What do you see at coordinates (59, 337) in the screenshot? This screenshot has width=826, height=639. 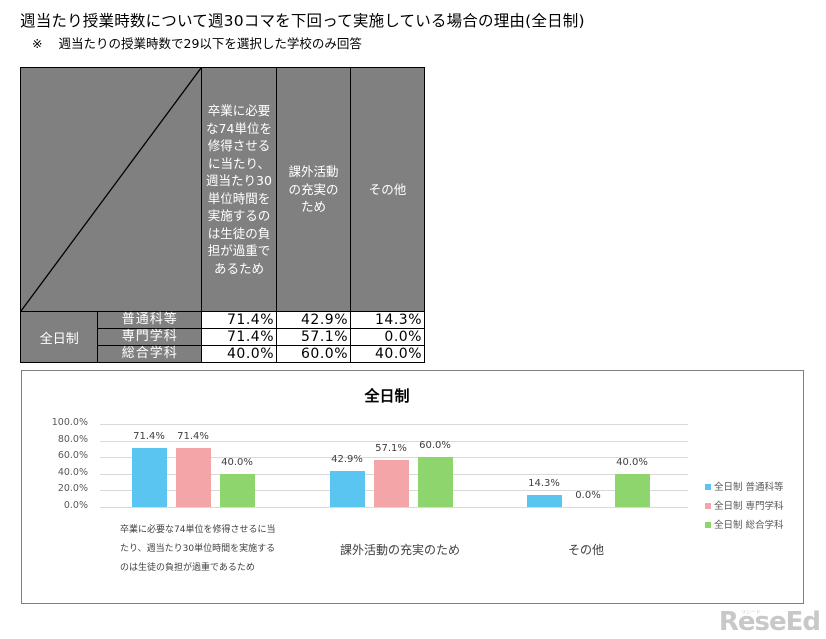 I see `group-label: 全日制` at bounding box center [59, 337].